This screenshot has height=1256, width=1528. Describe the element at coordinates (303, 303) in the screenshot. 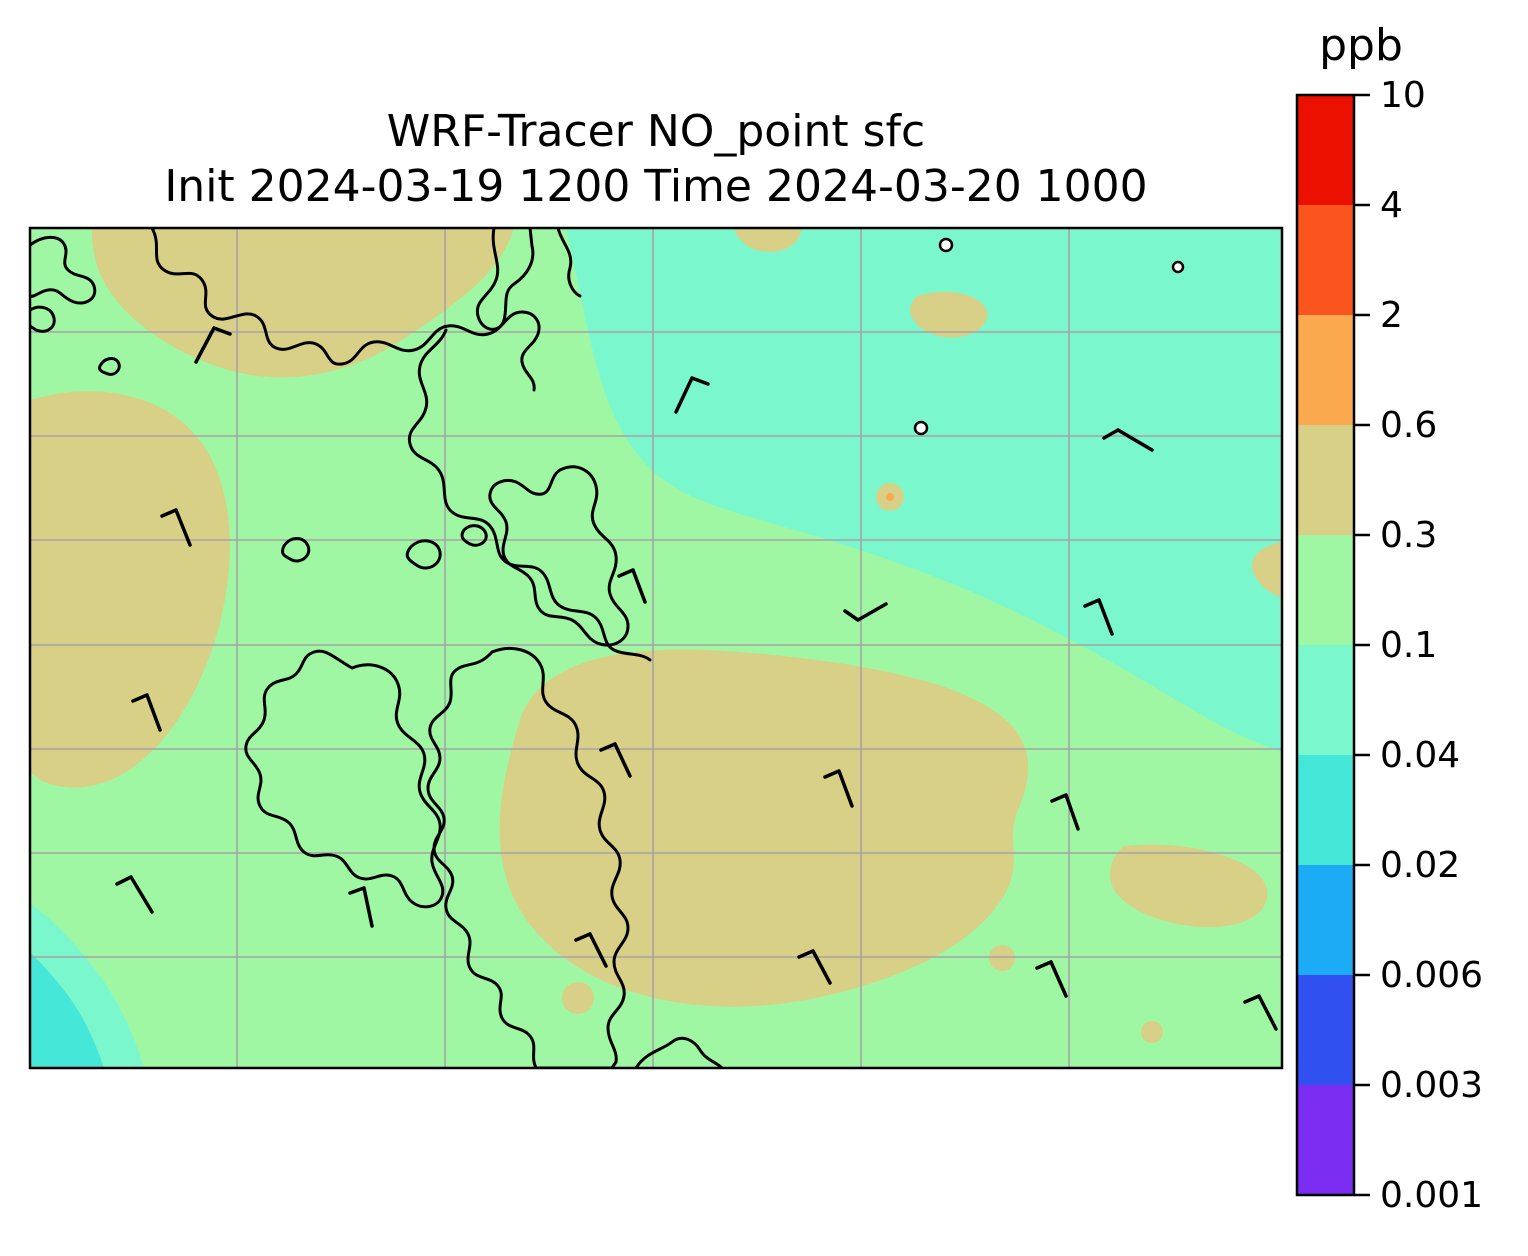

I see `fill-band-0.3-0.6-north-land` at that location.